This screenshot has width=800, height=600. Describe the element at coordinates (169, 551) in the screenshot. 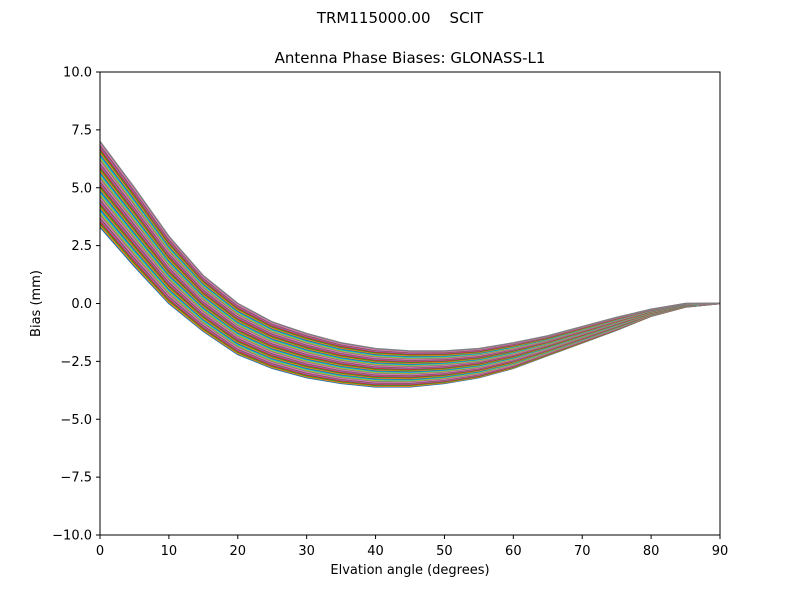

I see `x-tick-label: 10` at that location.